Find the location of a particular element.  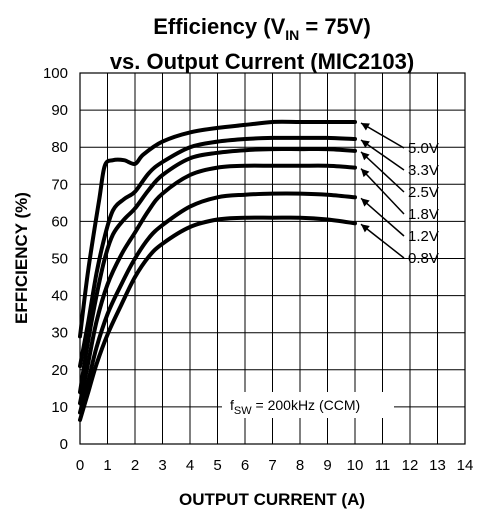

legend-label-3.3V: 3.3V is located at coordinates (423, 170).